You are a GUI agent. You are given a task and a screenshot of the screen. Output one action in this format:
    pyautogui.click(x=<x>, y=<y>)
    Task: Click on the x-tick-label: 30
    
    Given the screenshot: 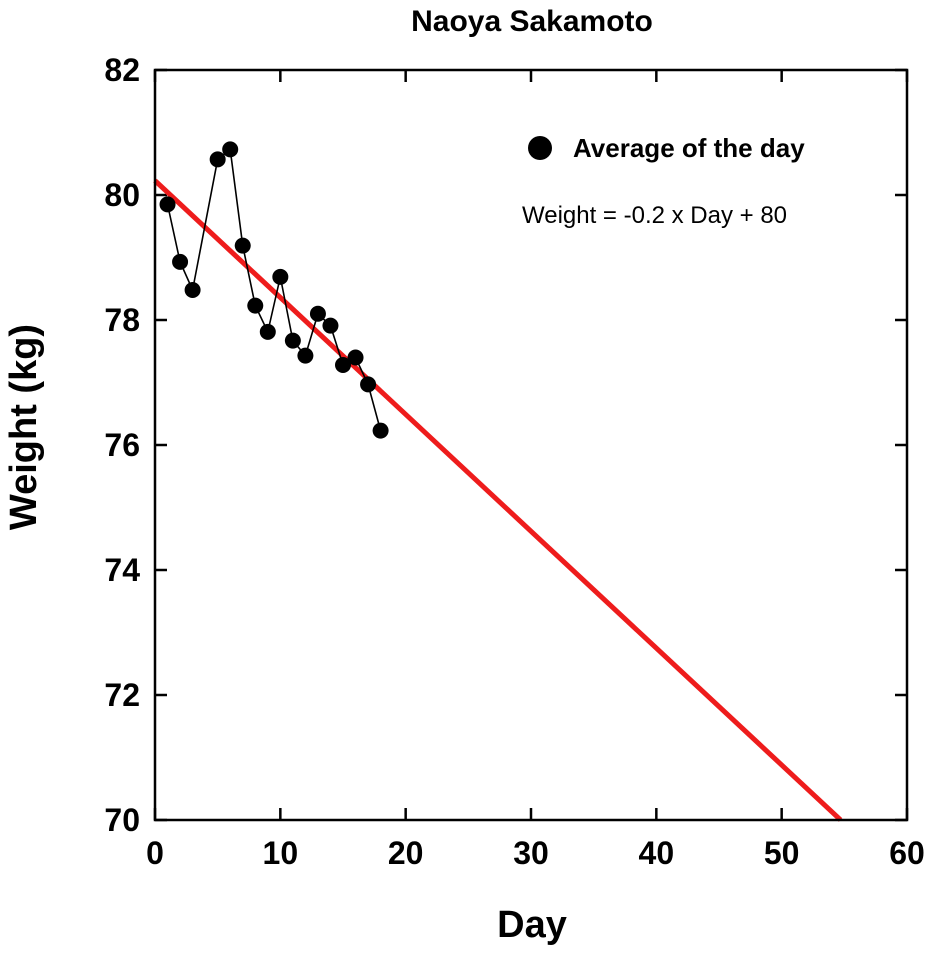 What is the action you would take?
    pyautogui.click(x=531, y=853)
    